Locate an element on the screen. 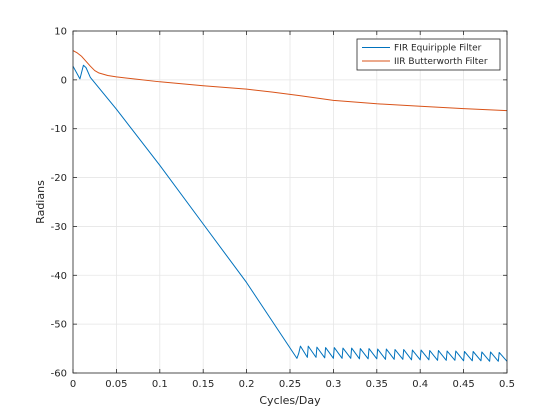  x-tick-label: 0.35 is located at coordinates (377, 384).